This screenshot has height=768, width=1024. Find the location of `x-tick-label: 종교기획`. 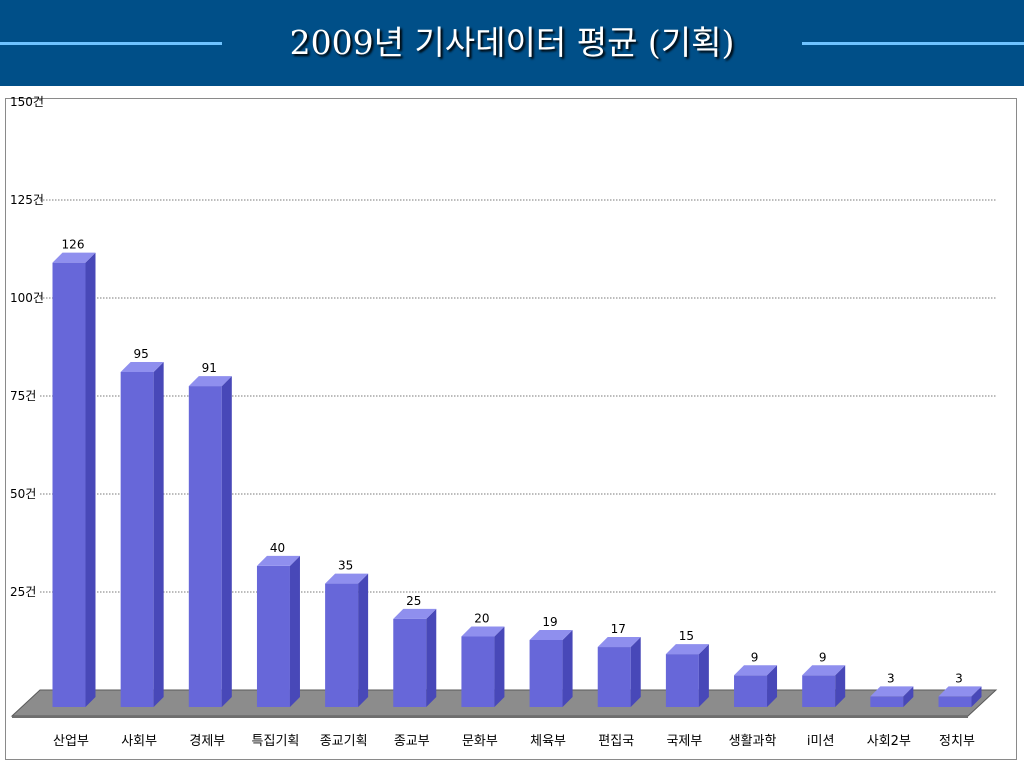

x-tick-label: 종교기획 is located at coordinates (344, 741).